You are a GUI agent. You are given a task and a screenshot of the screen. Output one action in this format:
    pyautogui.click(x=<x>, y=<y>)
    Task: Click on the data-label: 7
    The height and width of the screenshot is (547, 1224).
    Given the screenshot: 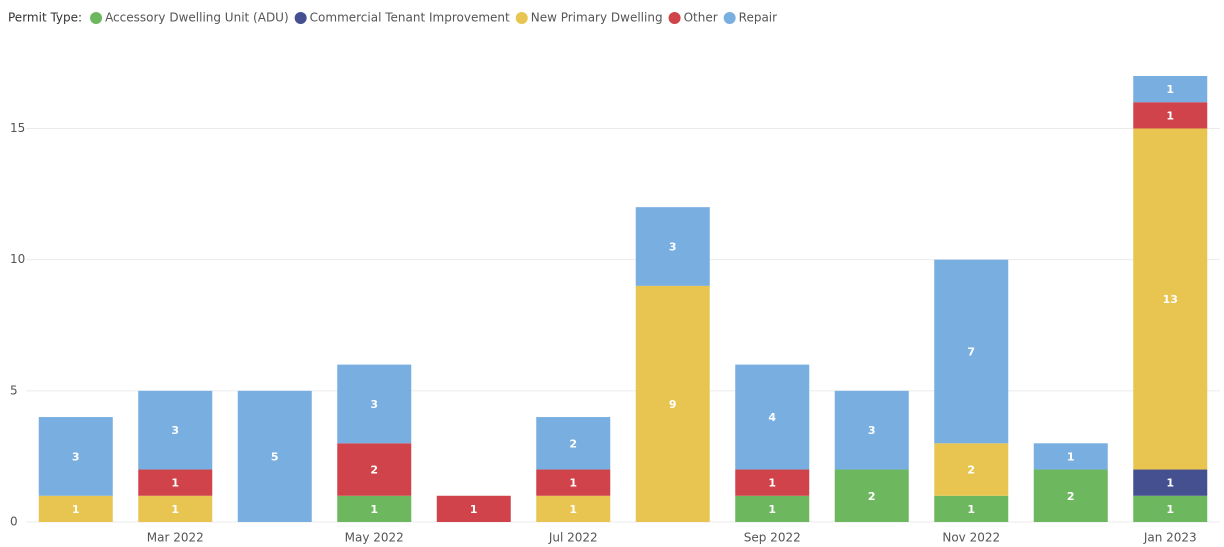 What is the action you would take?
    pyautogui.click(x=971, y=351)
    